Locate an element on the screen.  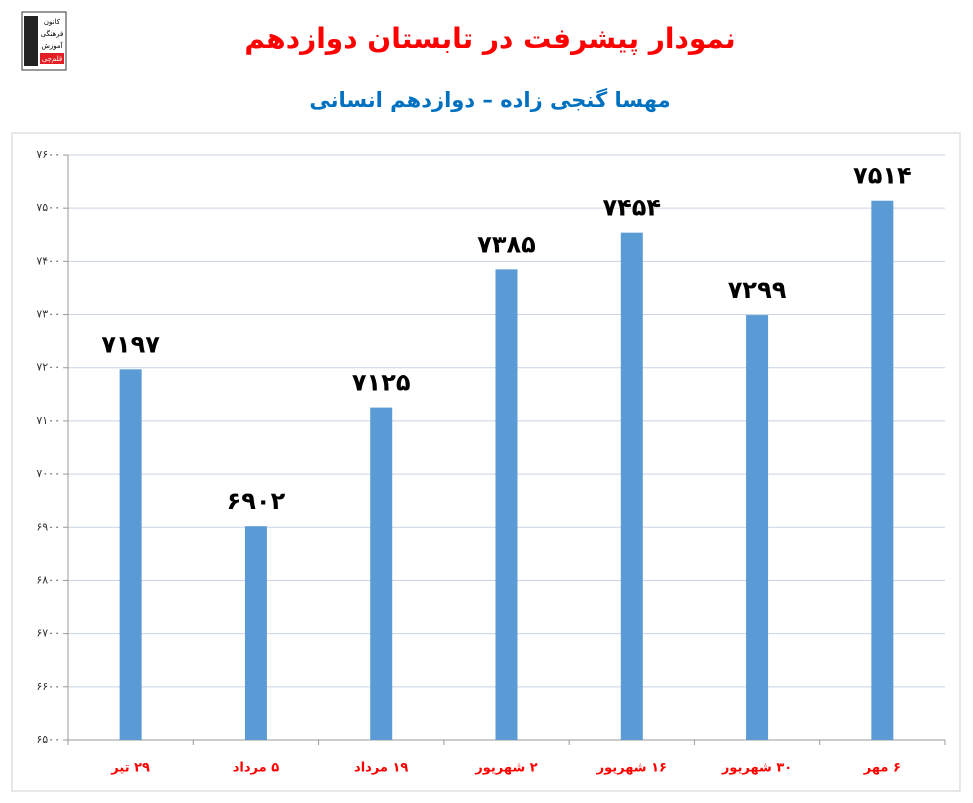
x-tick-label: ۶ مهر is located at coordinates (882, 768).